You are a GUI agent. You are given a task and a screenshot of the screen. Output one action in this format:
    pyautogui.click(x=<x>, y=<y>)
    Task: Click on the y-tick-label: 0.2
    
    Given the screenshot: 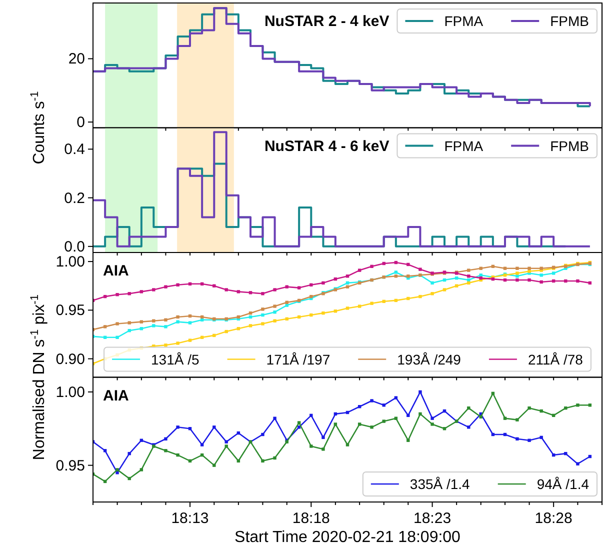 What is the action you would take?
    pyautogui.click(x=74, y=198)
    